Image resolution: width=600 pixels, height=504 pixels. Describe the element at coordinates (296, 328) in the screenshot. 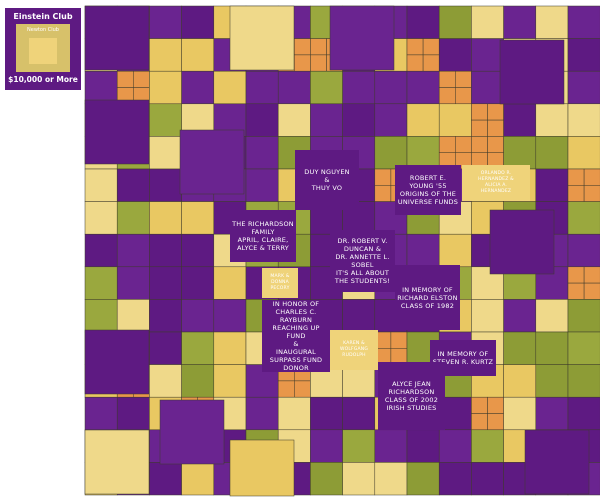

I see `donor-text: REACHING UP` at that location.